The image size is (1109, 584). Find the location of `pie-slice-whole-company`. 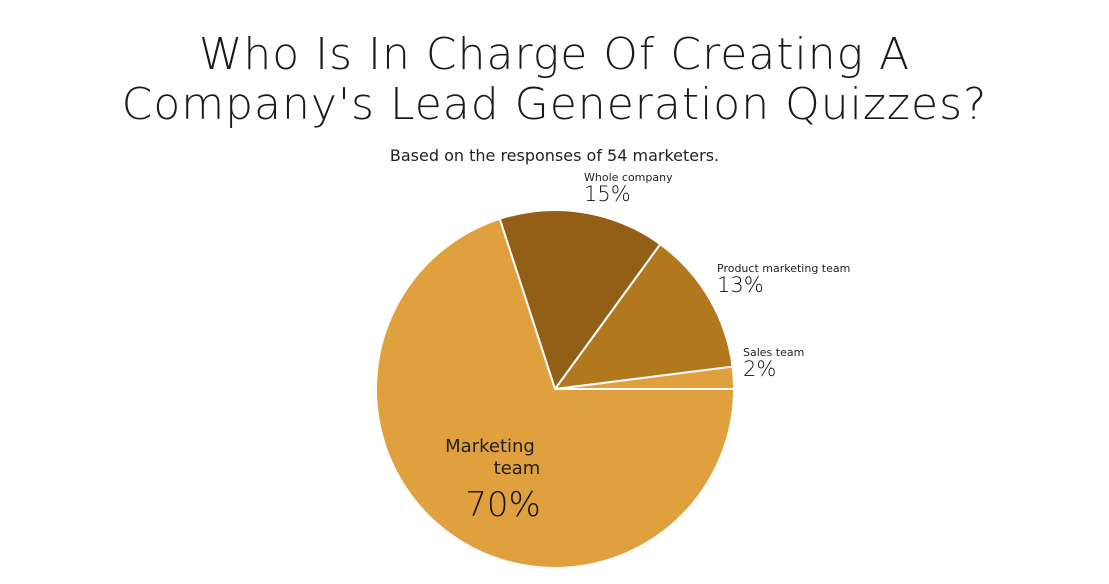

pie-slice-whole-company is located at coordinates (580, 299).